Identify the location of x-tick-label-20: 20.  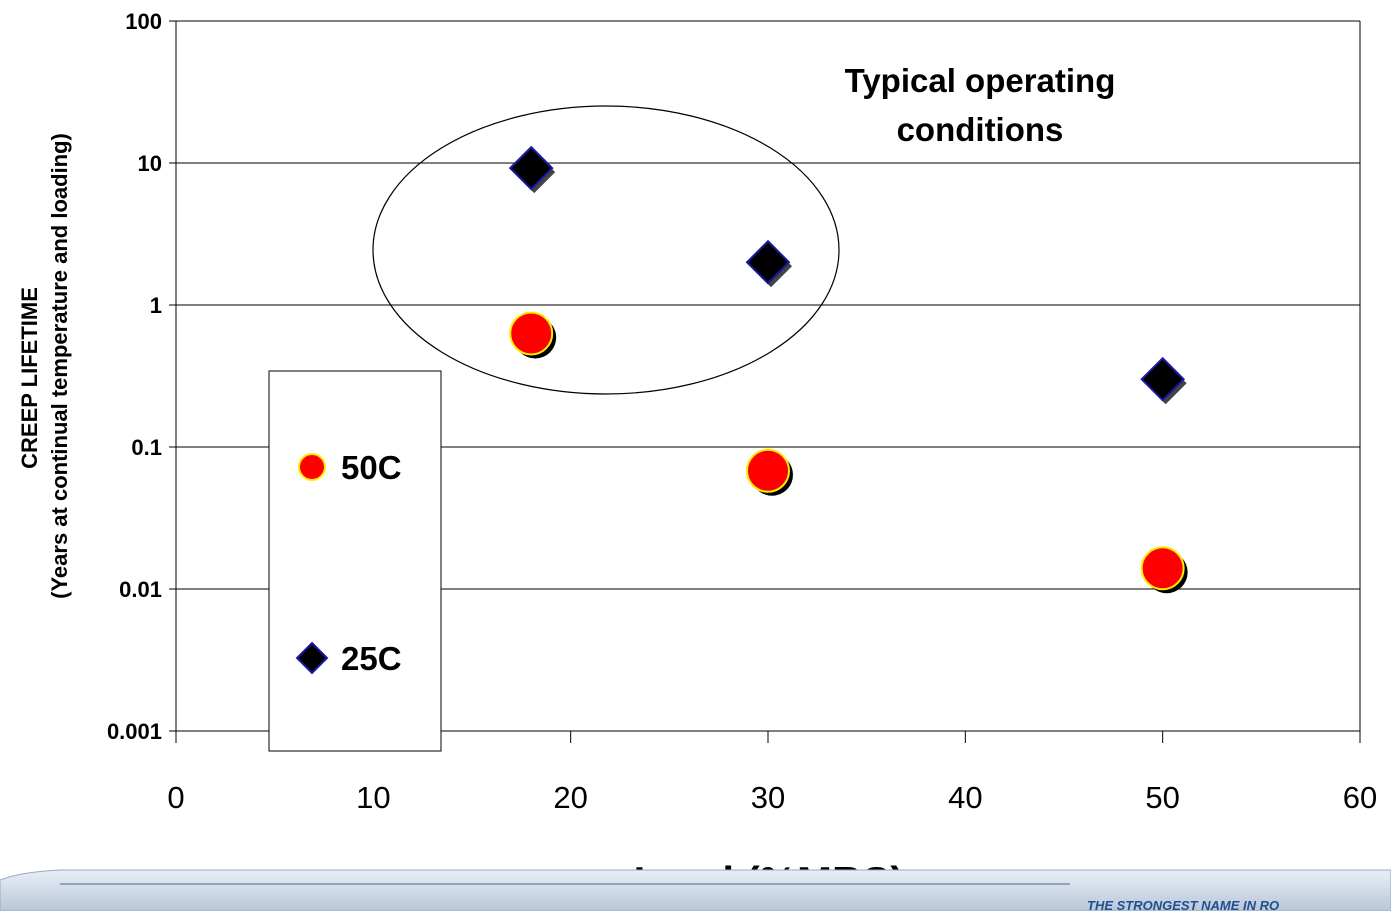
(570, 797).